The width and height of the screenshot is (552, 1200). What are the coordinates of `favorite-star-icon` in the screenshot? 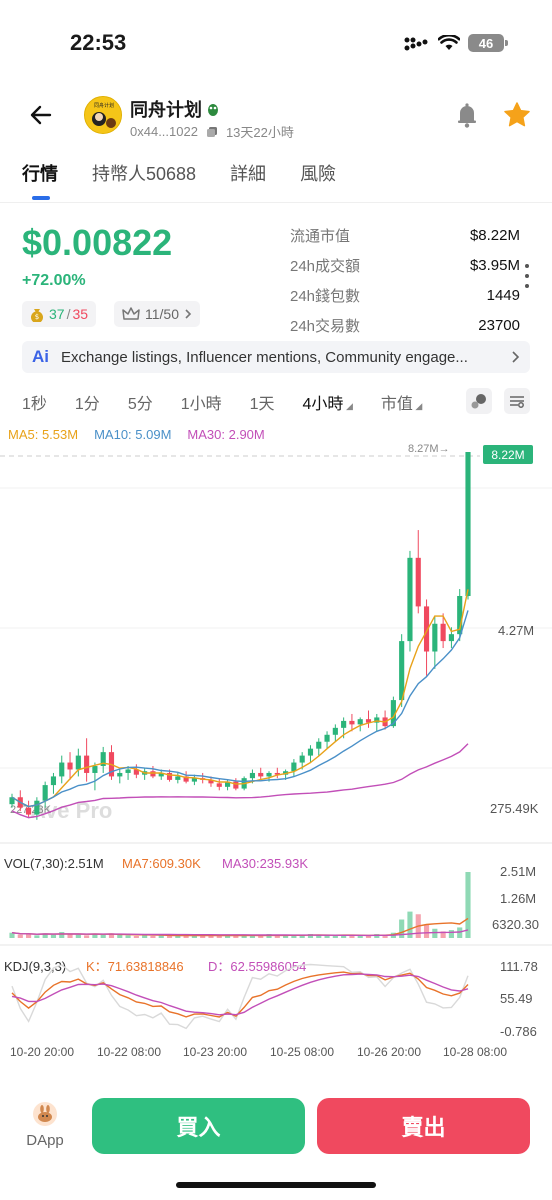 It's located at (517, 115).